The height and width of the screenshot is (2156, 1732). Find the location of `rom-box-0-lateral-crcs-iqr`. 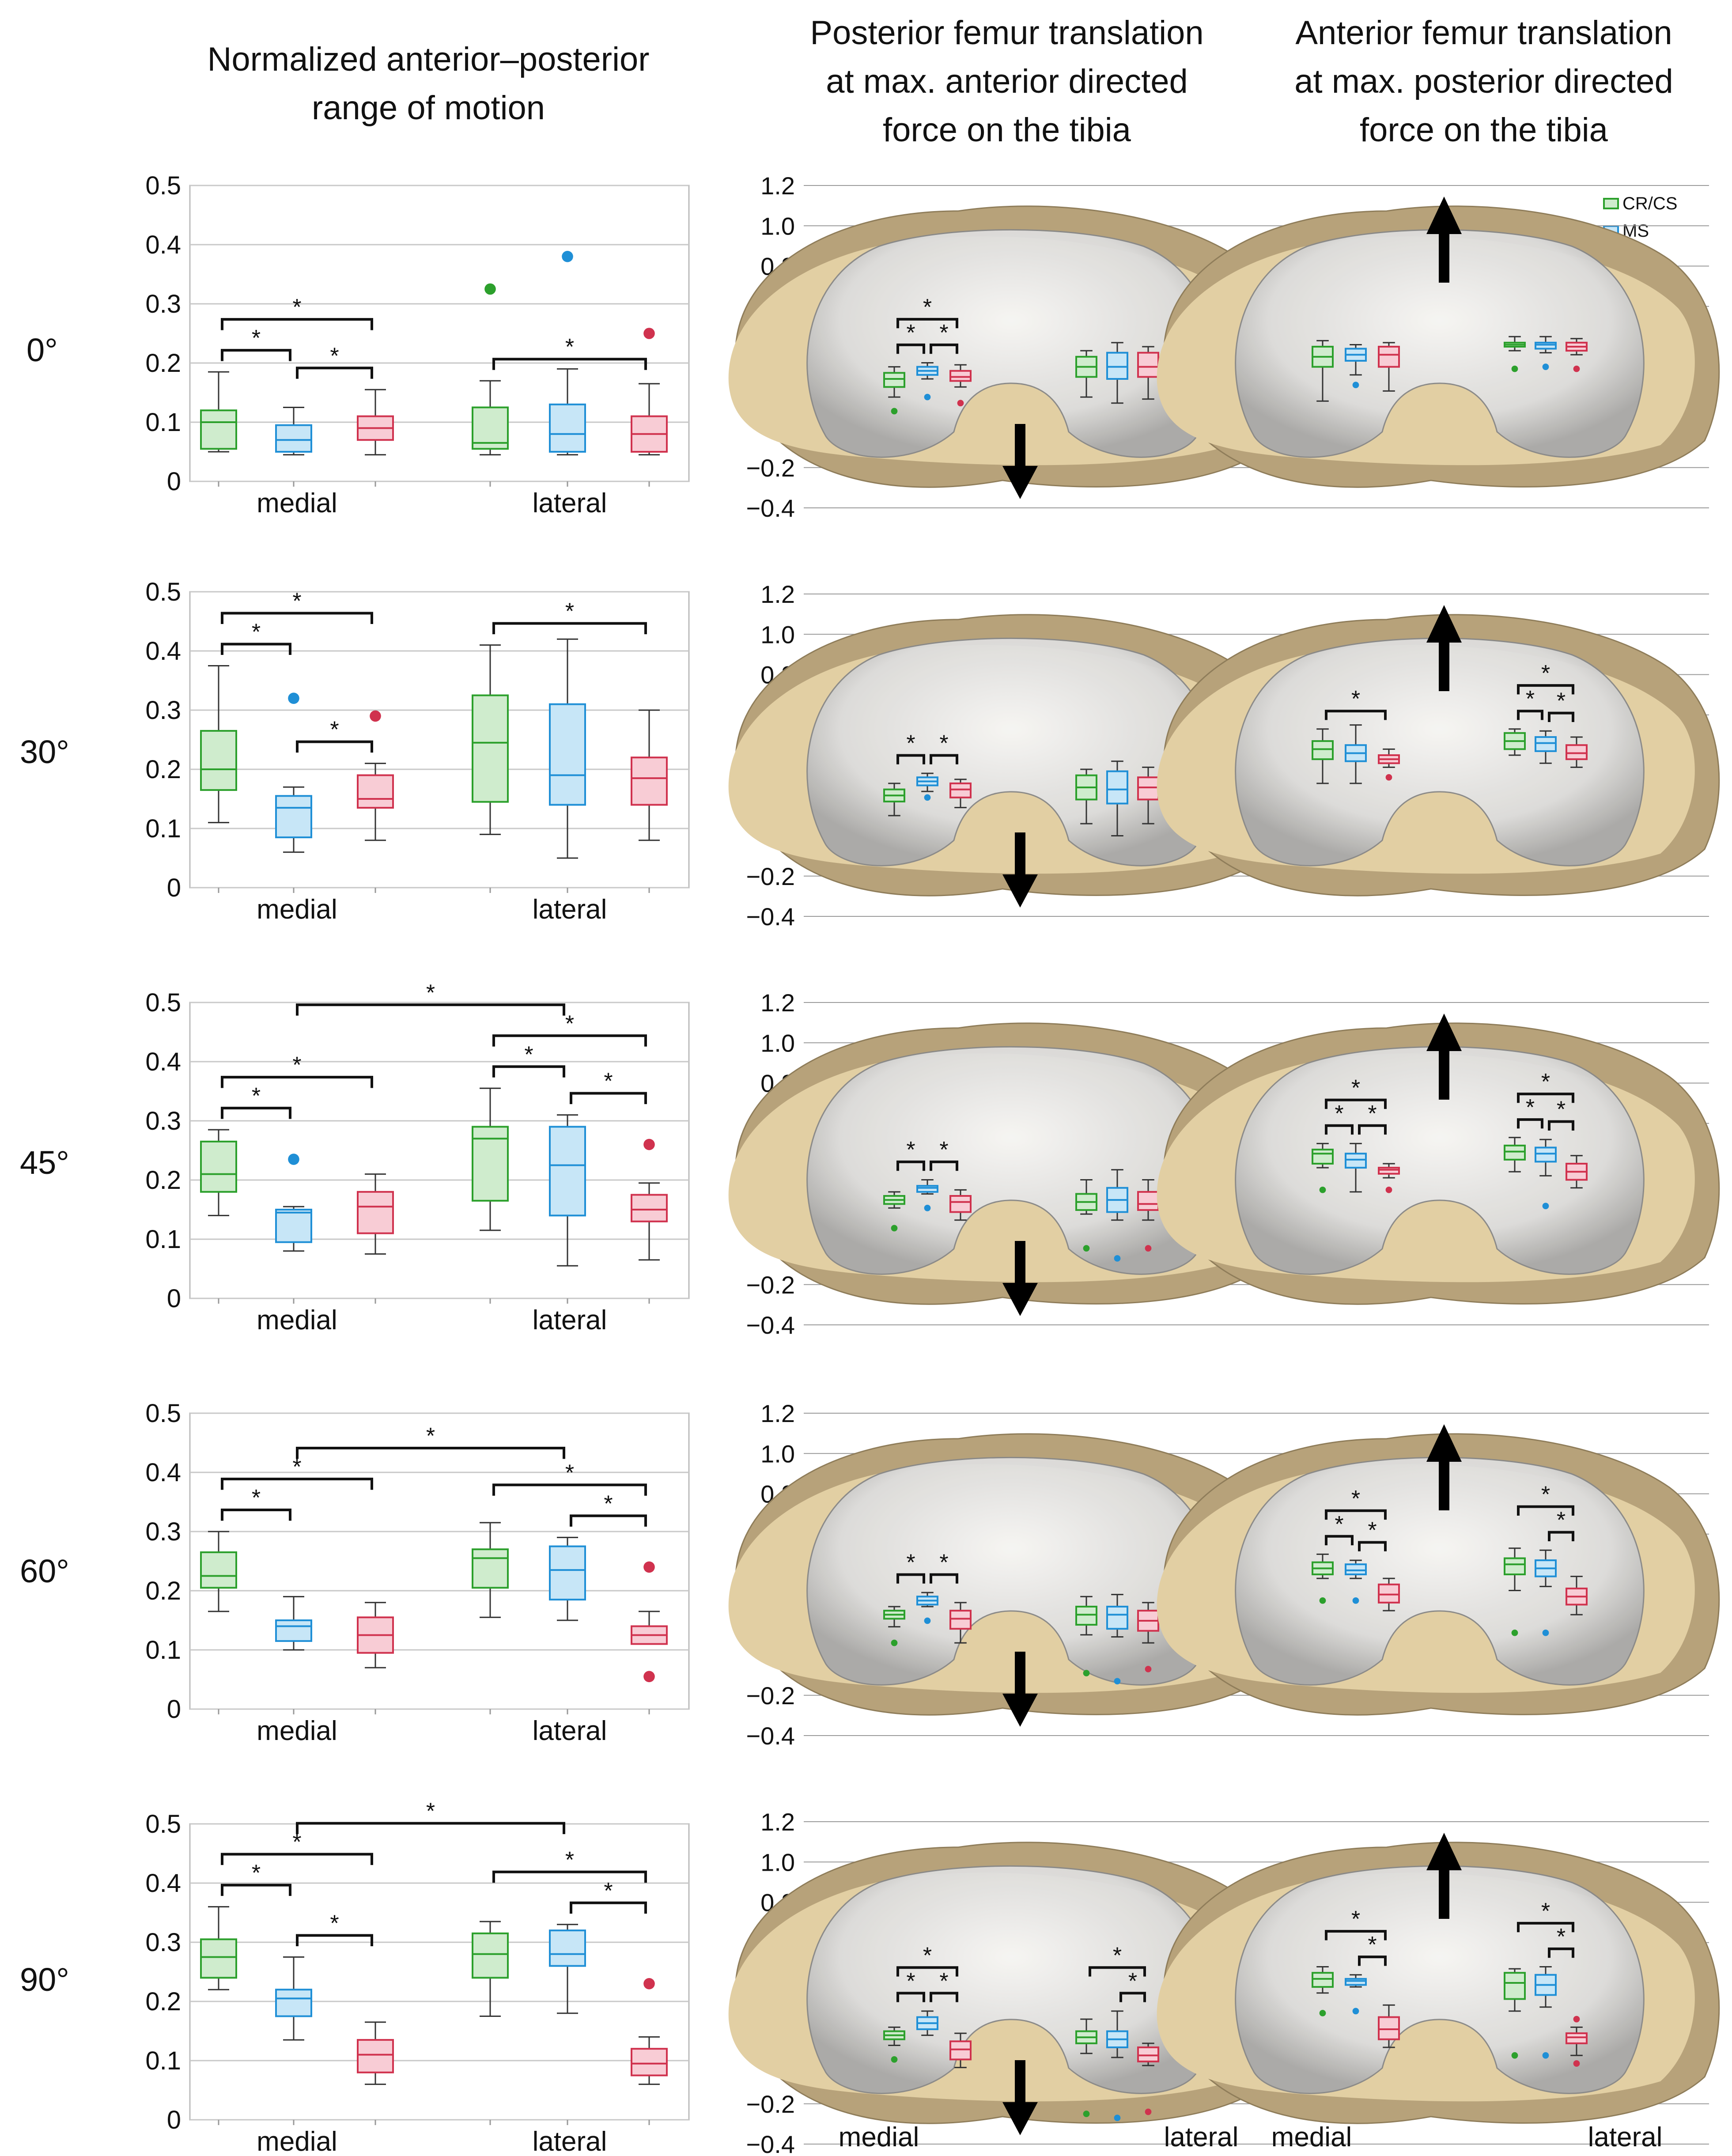

rom-box-0-lateral-crcs-iqr is located at coordinates (491, 428).